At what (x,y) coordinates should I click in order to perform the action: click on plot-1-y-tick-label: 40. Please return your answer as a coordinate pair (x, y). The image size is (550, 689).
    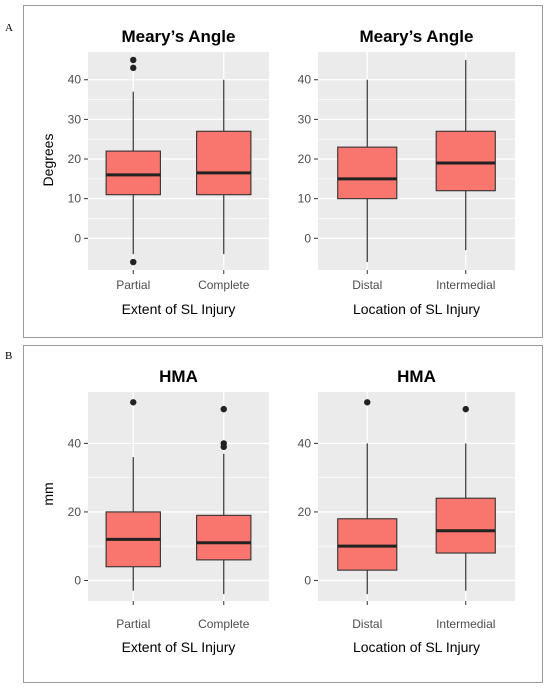
    Looking at the image, I should click on (75, 80).